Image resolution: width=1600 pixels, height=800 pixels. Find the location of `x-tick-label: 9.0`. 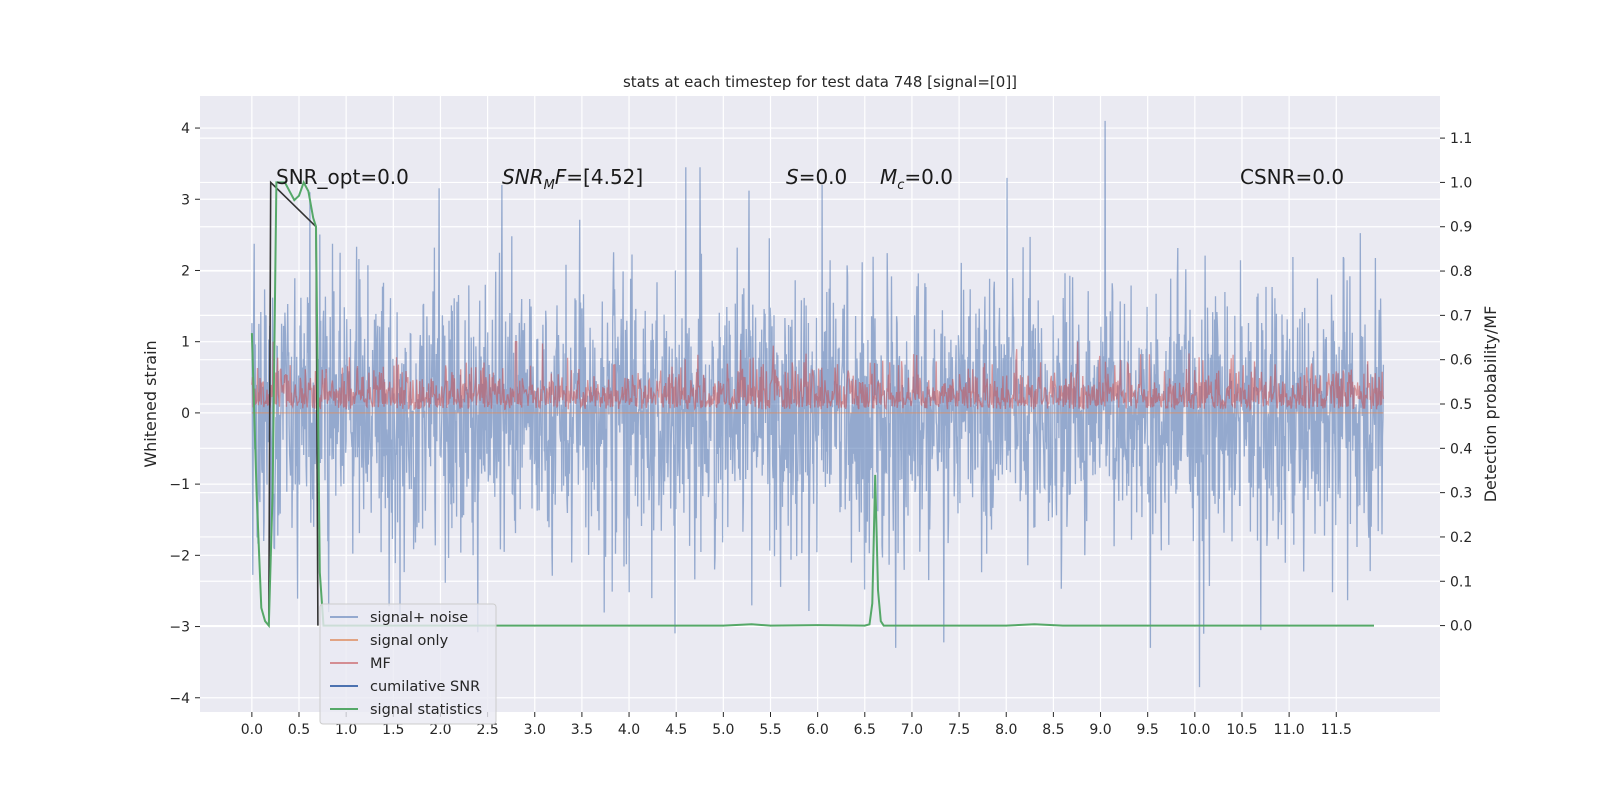

x-tick-label: 9.0 is located at coordinates (1100, 730).